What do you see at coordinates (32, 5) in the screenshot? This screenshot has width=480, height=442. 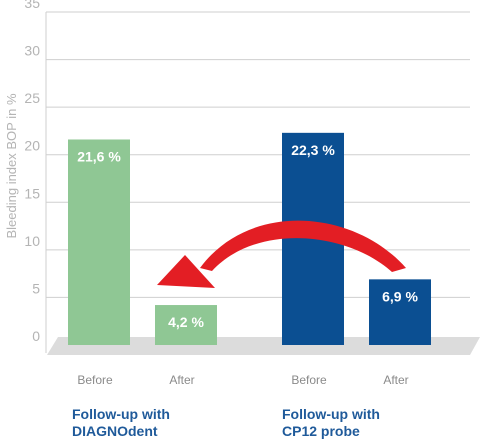 I see `y-tick-label: 35` at bounding box center [32, 5].